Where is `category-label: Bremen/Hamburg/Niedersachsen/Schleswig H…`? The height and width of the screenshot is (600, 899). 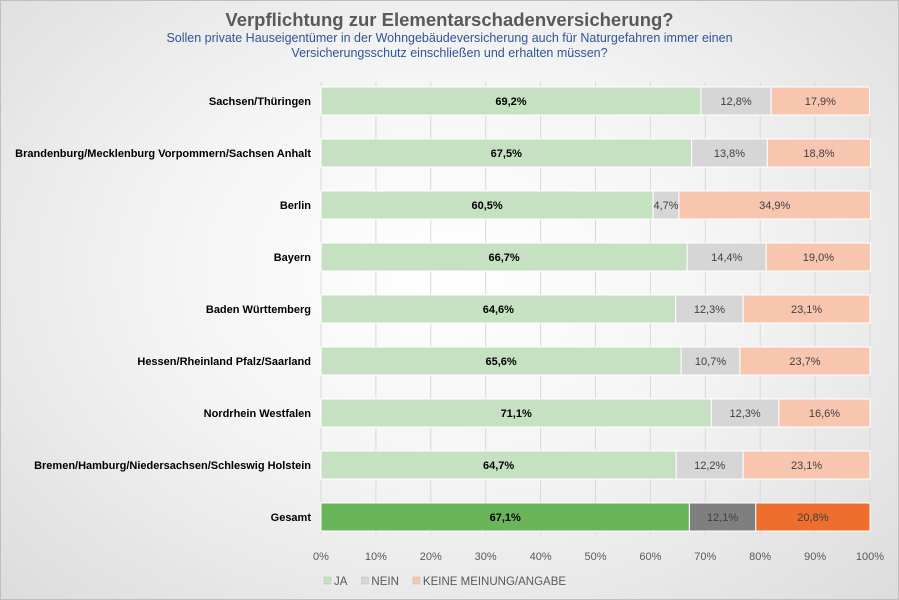
category-label: Bremen/Hamburg/Niedersachsen/Schleswig H… is located at coordinates (172, 466).